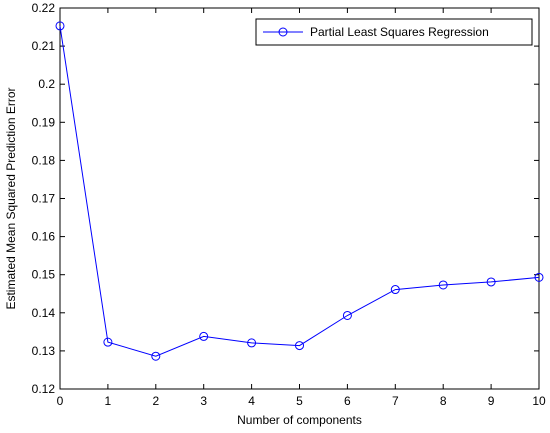  I want to click on x-tick-label: 5, so click(299, 401).